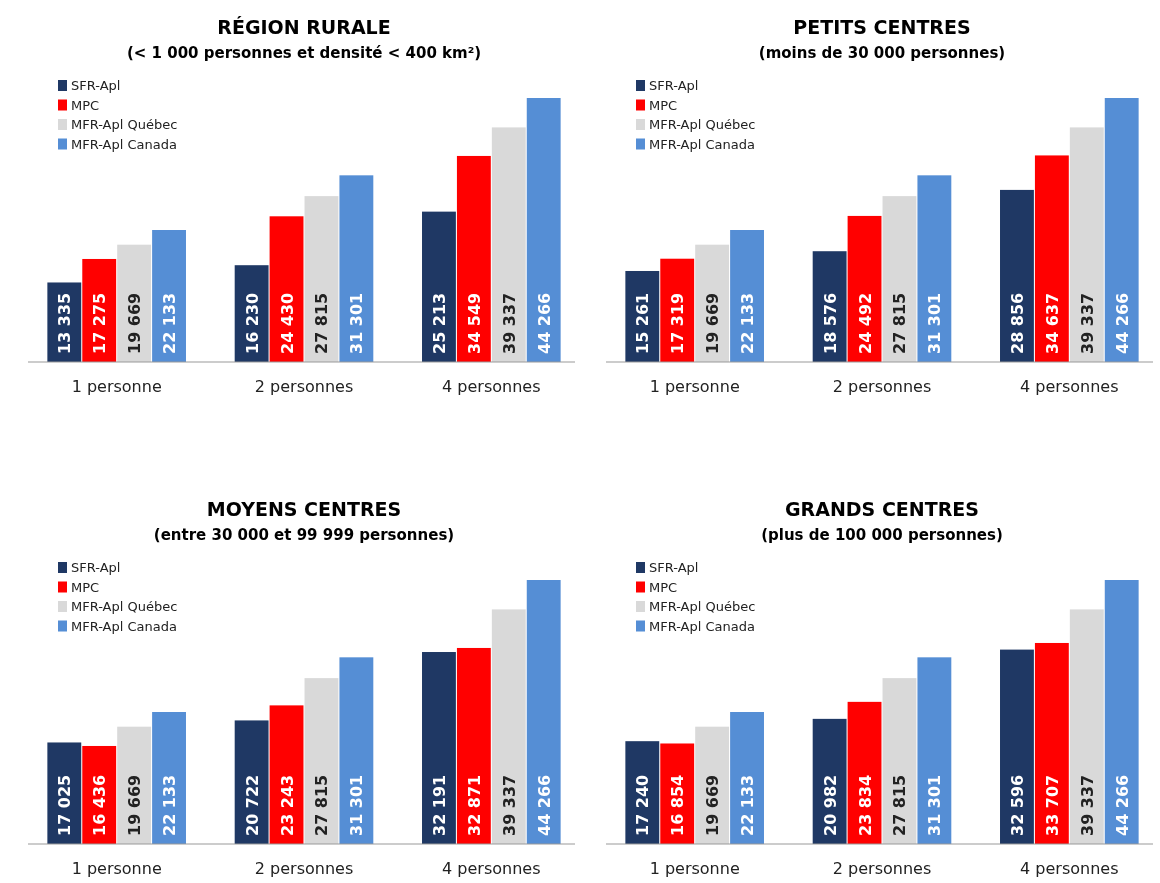 This screenshot has width=1160, height=883. What do you see at coordinates (100, 805) in the screenshot?
I see `data-label: 16 436` at bounding box center [100, 805].